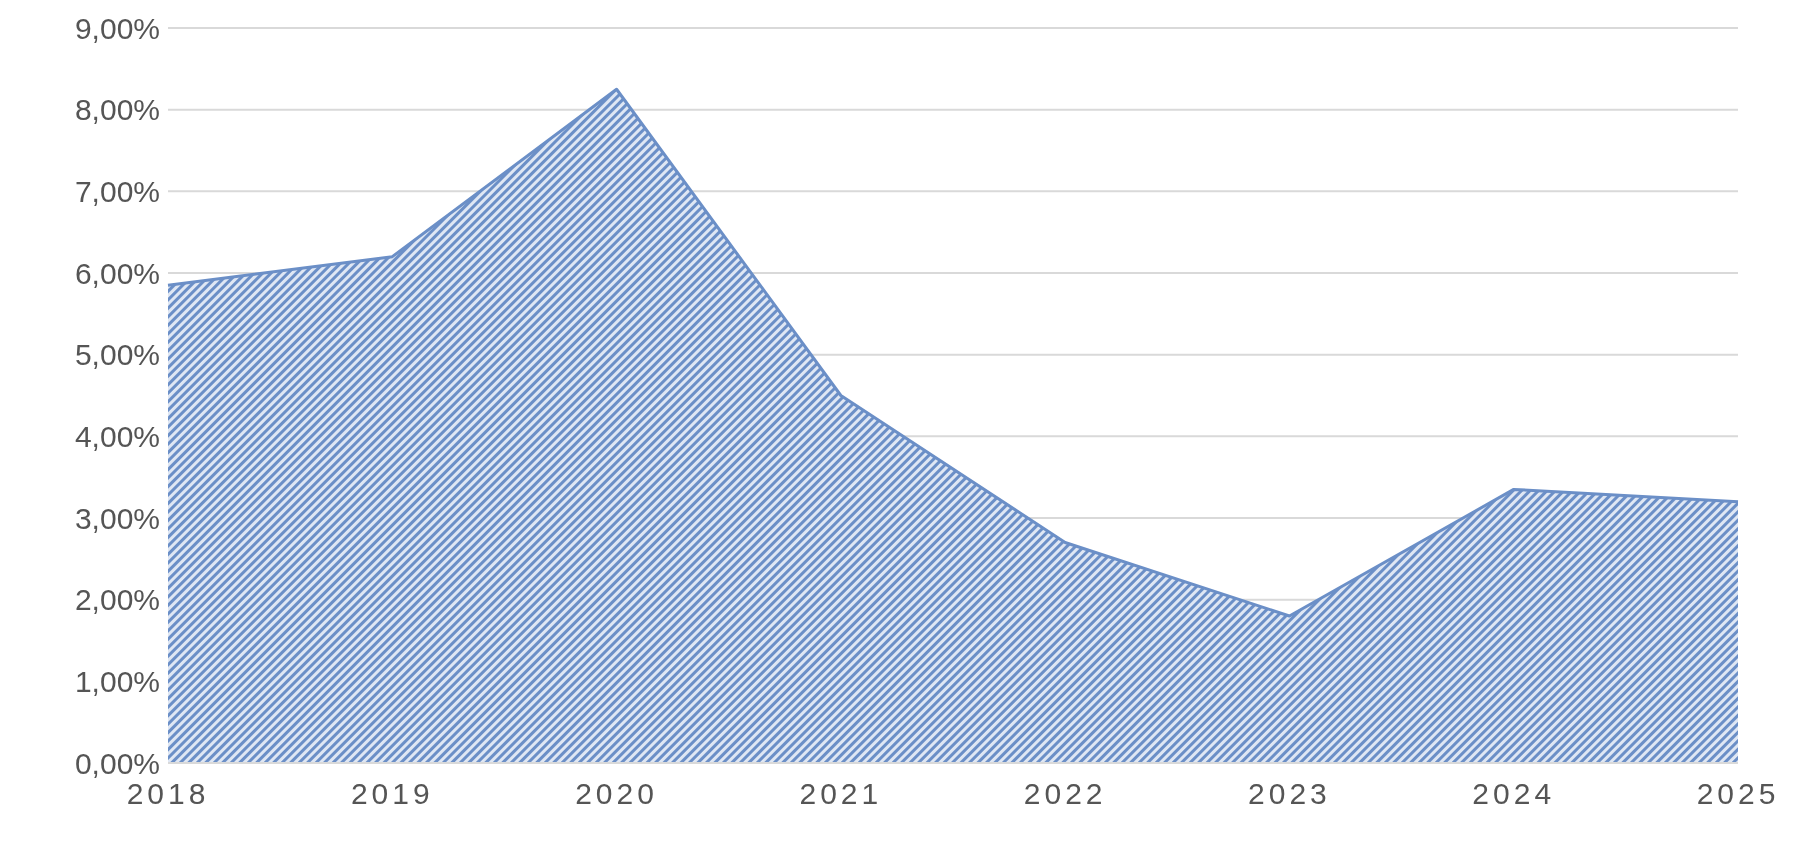 The width and height of the screenshot is (1798, 841). Describe the element at coordinates (117, 110) in the screenshot. I see `y-tick-label: 8,00%` at that location.